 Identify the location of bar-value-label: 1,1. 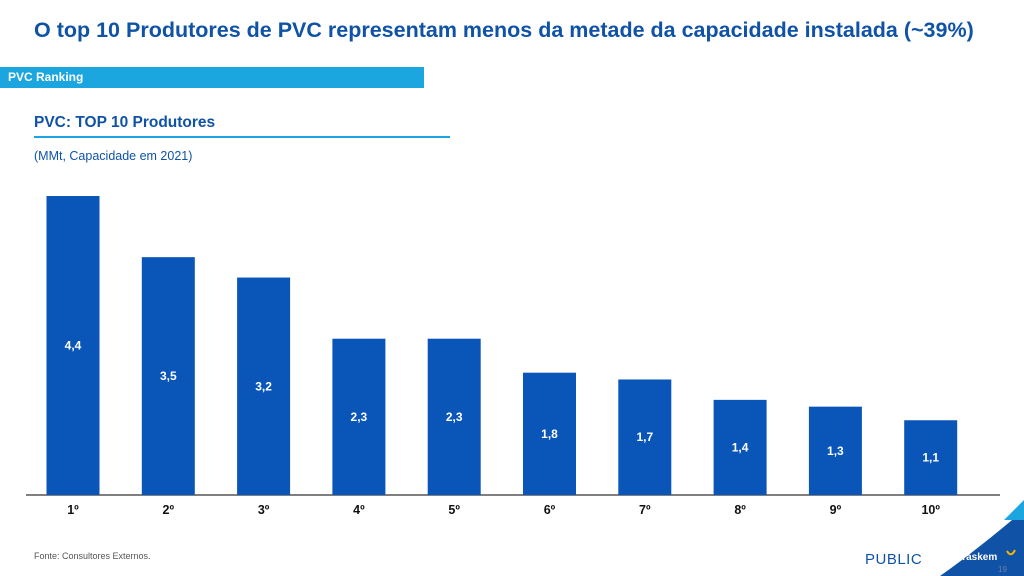
(930, 458).